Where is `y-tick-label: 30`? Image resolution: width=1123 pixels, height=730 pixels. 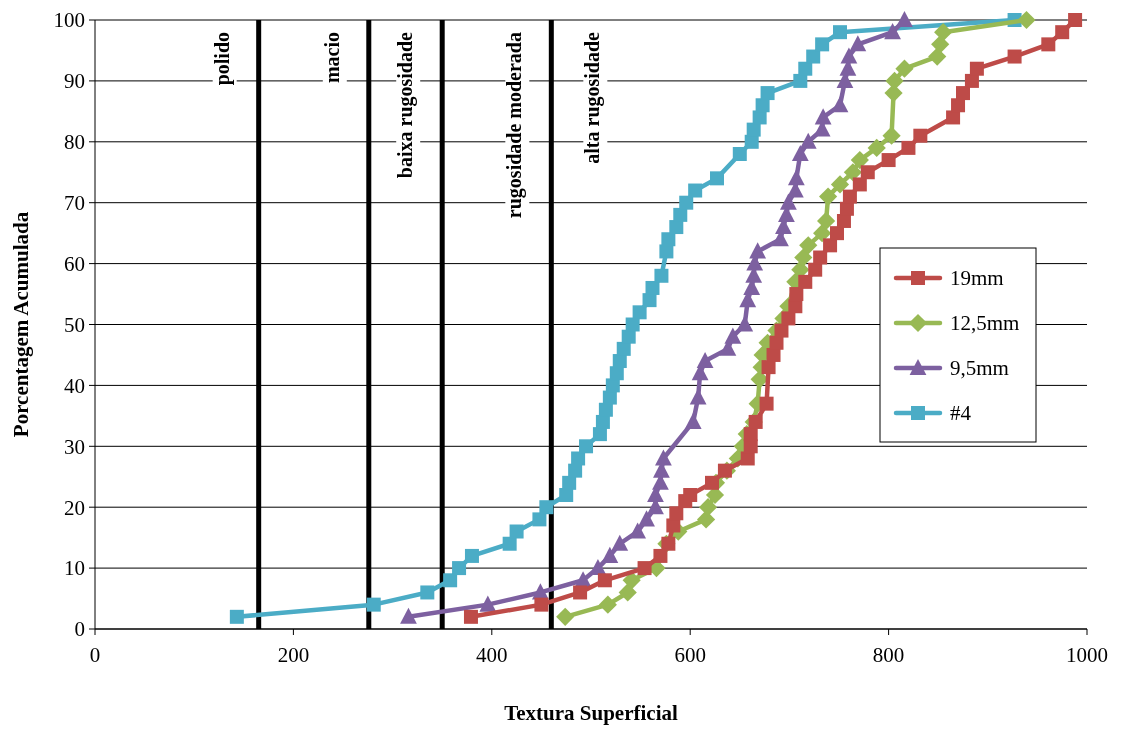
y-tick-label: 30 is located at coordinates (74, 446).